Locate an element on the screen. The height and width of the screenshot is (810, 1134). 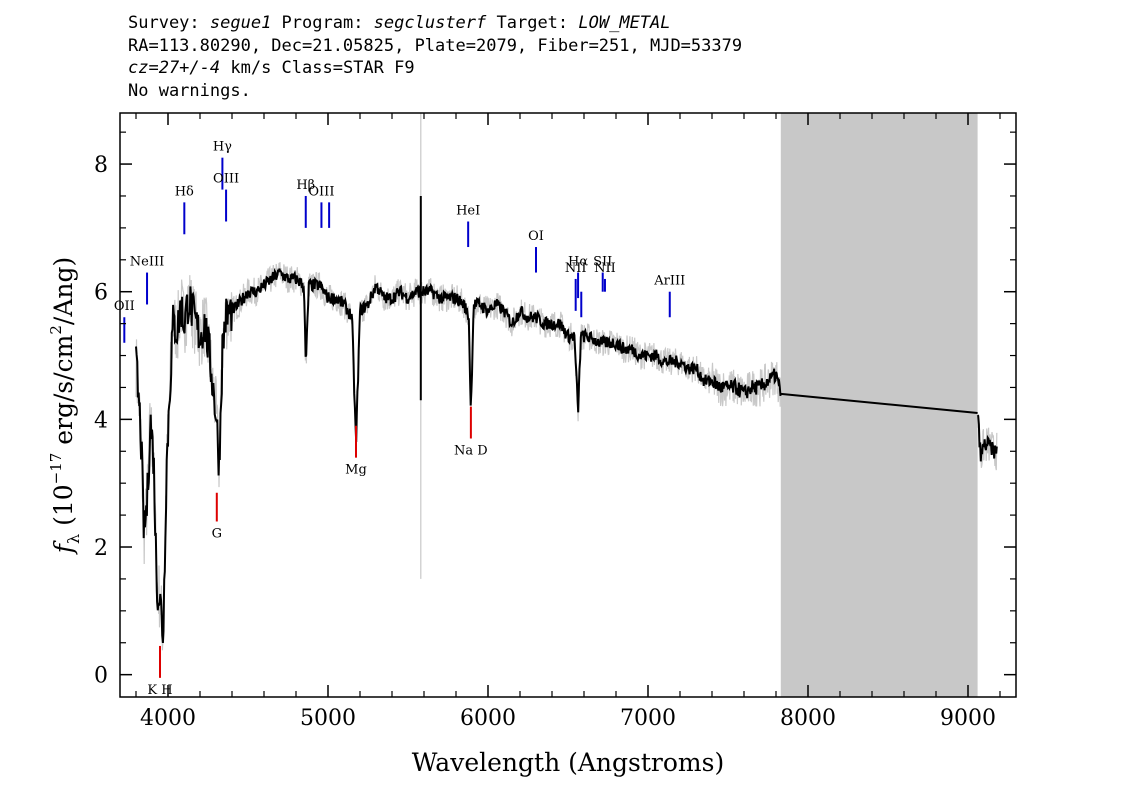
masked-region is located at coordinates (879, 405).